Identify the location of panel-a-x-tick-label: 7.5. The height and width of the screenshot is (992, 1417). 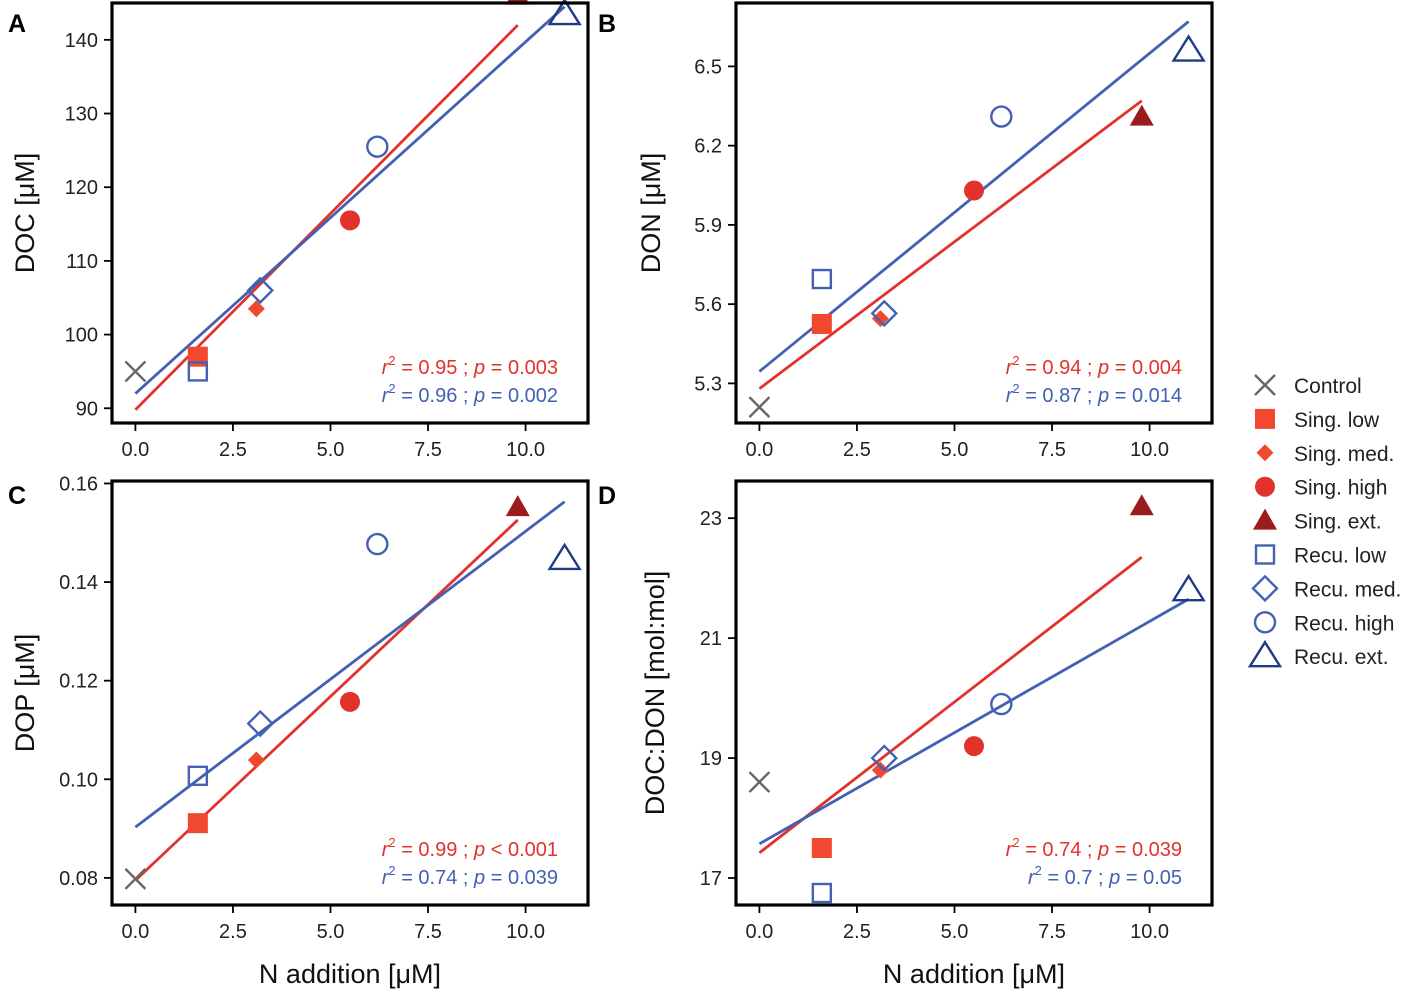
(428, 450).